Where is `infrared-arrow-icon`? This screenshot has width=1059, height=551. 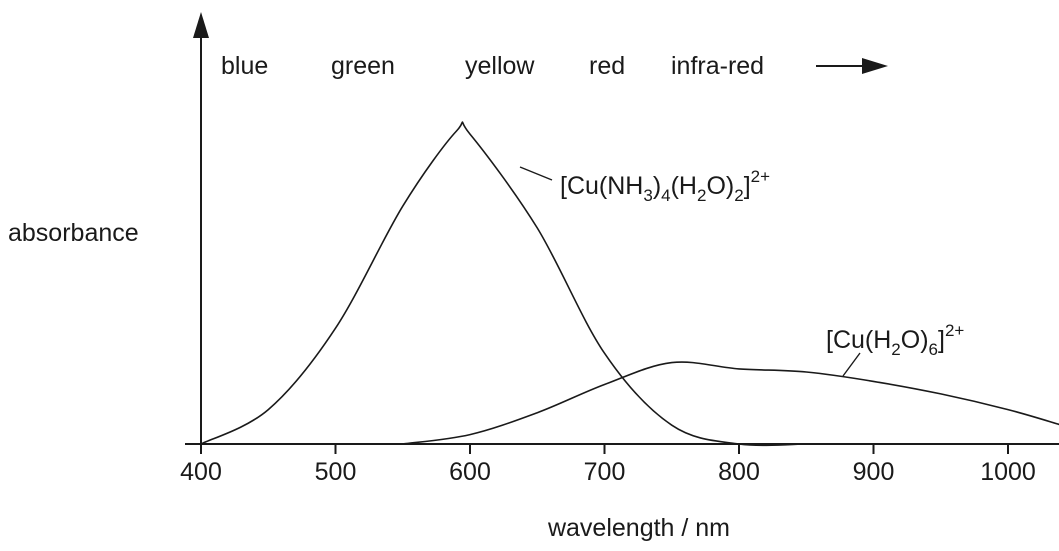 infrared-arrow-icon is located at coordinates (875, 66).